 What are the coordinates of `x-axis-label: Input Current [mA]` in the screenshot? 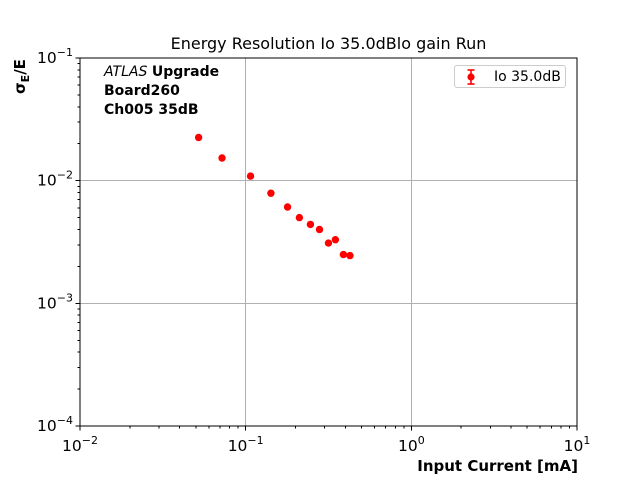 It's located at (497, 466).